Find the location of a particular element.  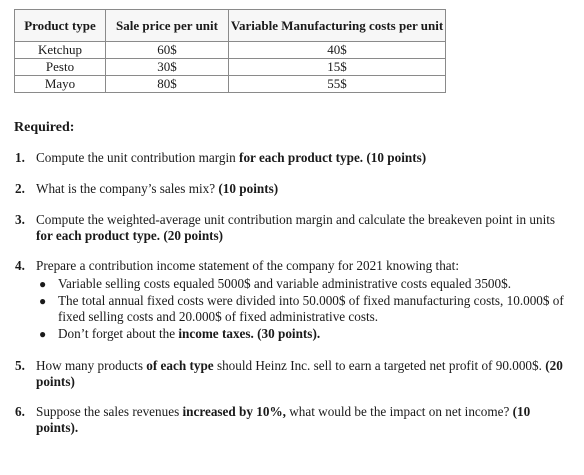

question-text: How many products is located at coordinates (91, 365).